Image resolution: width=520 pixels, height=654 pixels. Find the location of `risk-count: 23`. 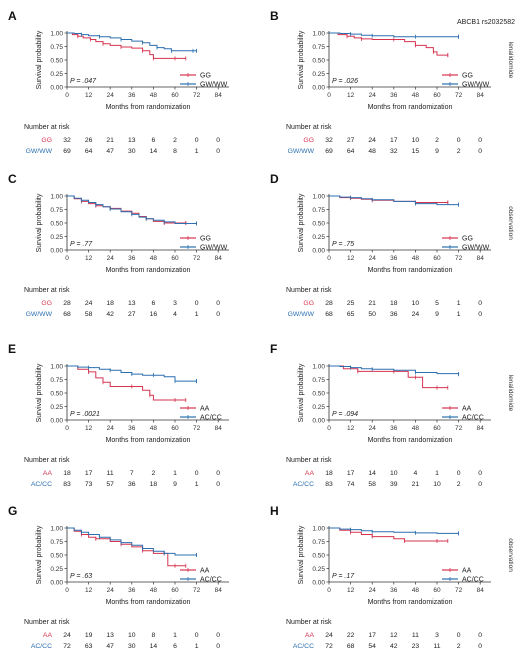

risk-count: 23 is located at coordinates (416, 646).